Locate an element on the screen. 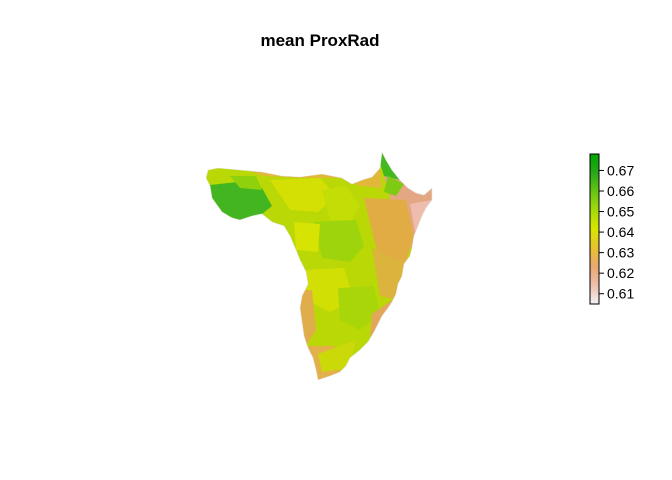 The height and width of the screenshot is (480, 672). region-center-yellow is located at coordinates (307, 237).